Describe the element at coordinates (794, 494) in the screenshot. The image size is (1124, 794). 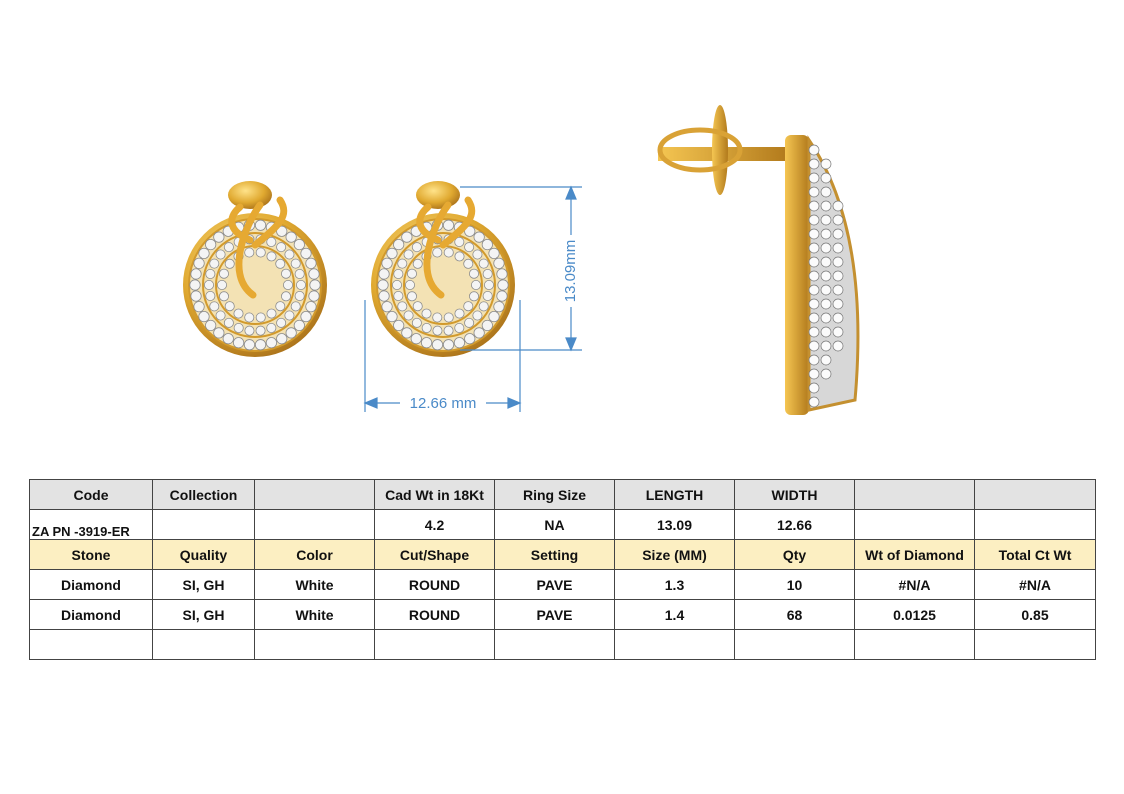
I see `table-cell: WIDTH` at that location.